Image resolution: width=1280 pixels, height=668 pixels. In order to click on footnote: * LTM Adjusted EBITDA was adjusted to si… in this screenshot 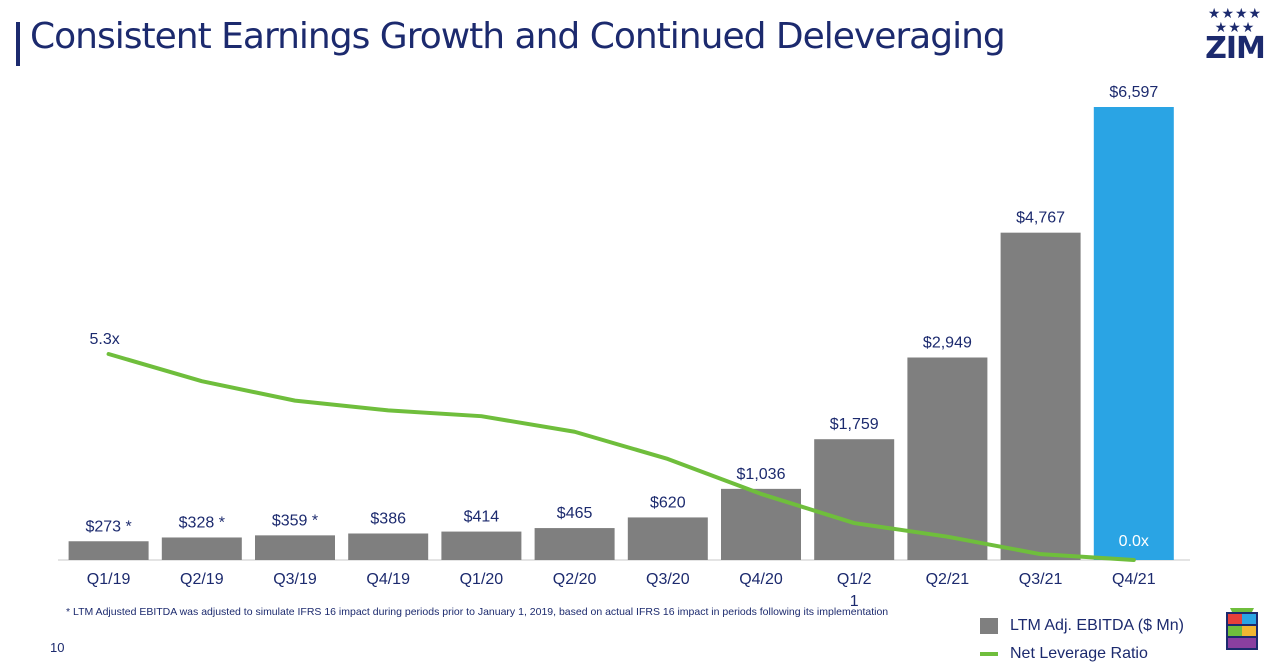, I will do `click(477, 612)`.